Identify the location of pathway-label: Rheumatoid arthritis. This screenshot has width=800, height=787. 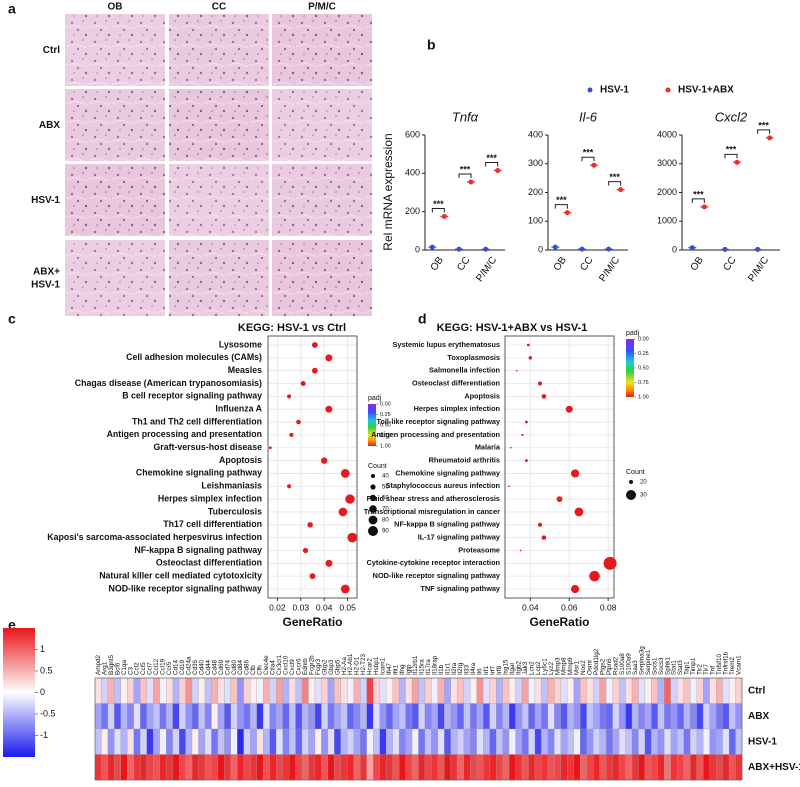
(464, 460).